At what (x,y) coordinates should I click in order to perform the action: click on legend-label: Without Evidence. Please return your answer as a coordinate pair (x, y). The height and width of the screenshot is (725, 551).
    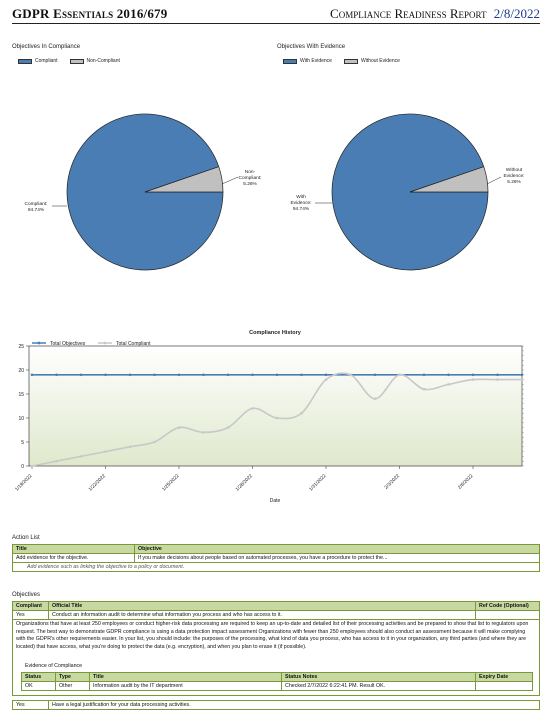
    Looking at the image, I should click on (380, 61).